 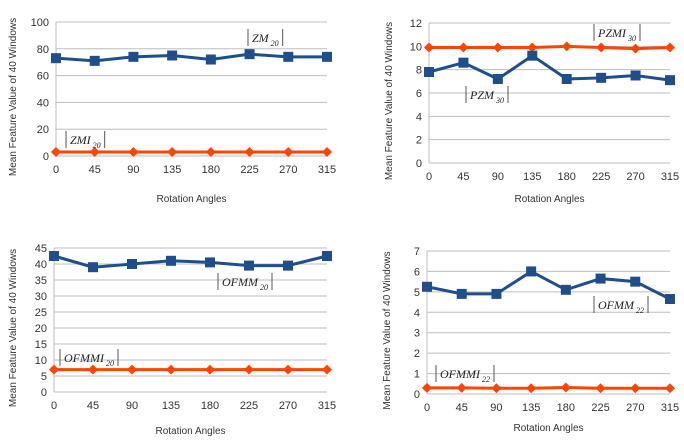 What do you see at coordinates (210, 406) in the screenshot?
I see `x-tick-label: 180` at bounding box center [210, 406].